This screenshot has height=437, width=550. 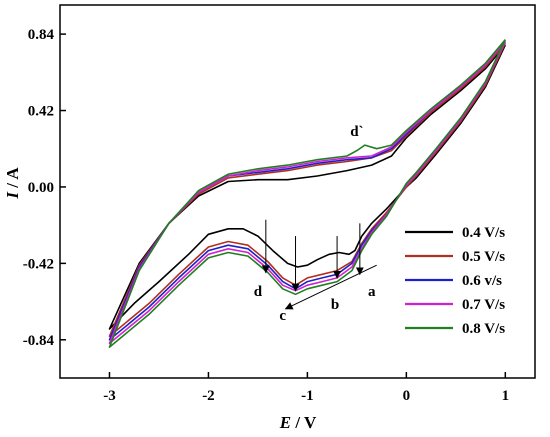 What do you see at coordinates (506, 396) in the screenshot?
I see `x-tick-label: 1` at bounding box center [506, 396].